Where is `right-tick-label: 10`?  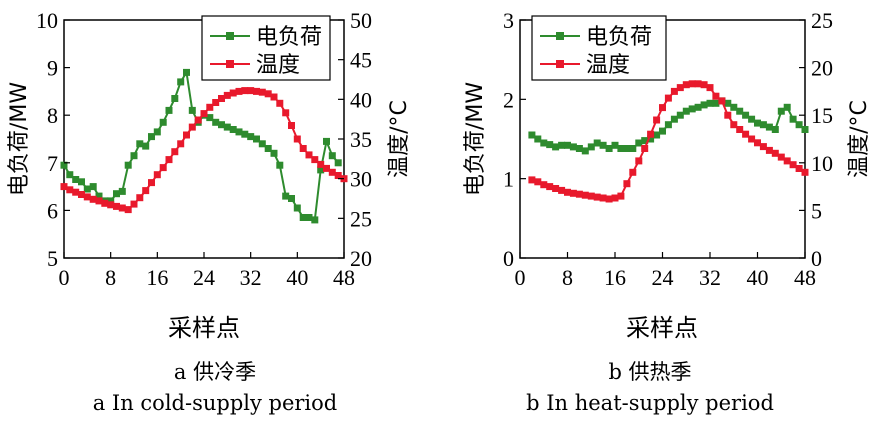
right-tick-label: 10 is located at coordinates (822, 163).